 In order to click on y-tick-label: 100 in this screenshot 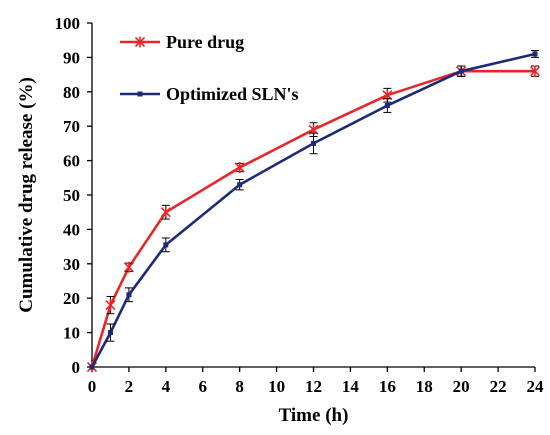, I will do `click(68, 23)`.